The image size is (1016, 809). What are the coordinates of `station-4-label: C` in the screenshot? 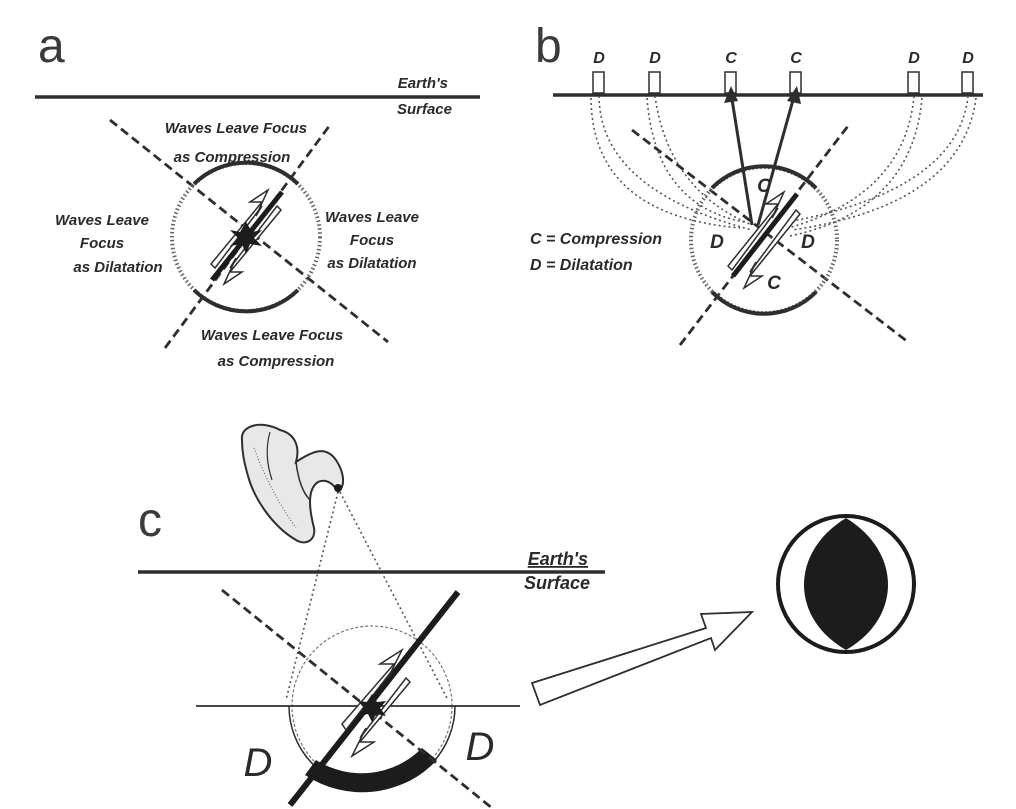 It's located at (796, 58).